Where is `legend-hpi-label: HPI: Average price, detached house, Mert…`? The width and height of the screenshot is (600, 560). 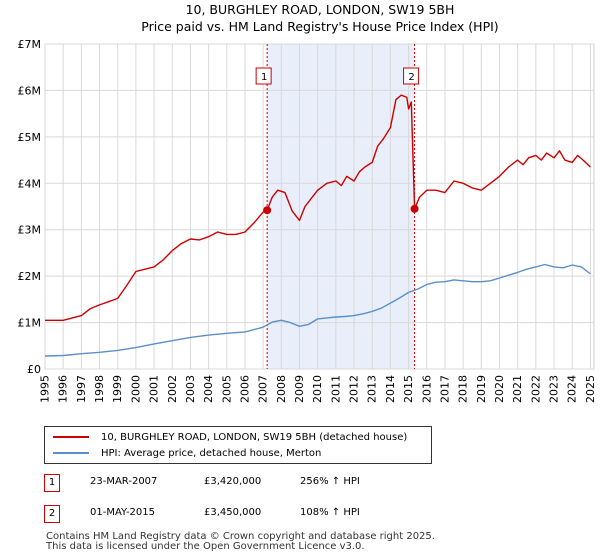 legend-hpi-label: HPI: Average price, detached house, Mert… is located at coordinates (211, 453).